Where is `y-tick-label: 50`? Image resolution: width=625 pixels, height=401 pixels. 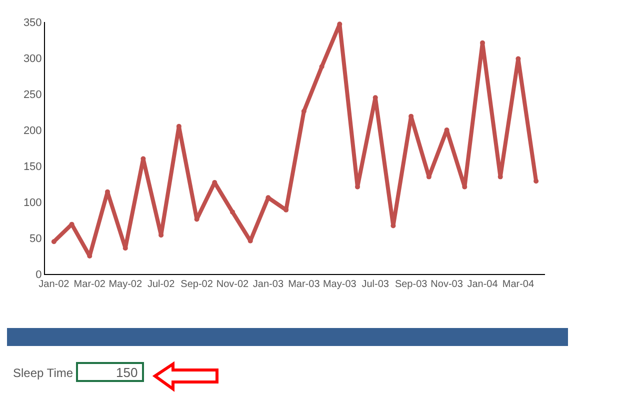 y-tick-label: 50 is located at coordinates (36, 238).